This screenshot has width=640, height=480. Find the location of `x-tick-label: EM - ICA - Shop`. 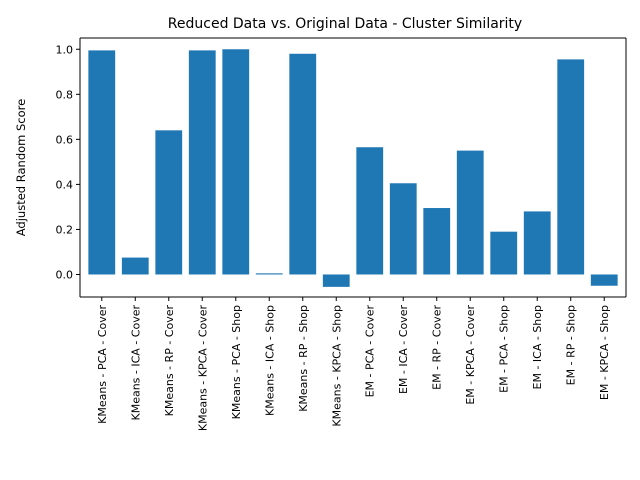

x-tick-label: EM - ICA - Shop is located at coordinates (537, 347).